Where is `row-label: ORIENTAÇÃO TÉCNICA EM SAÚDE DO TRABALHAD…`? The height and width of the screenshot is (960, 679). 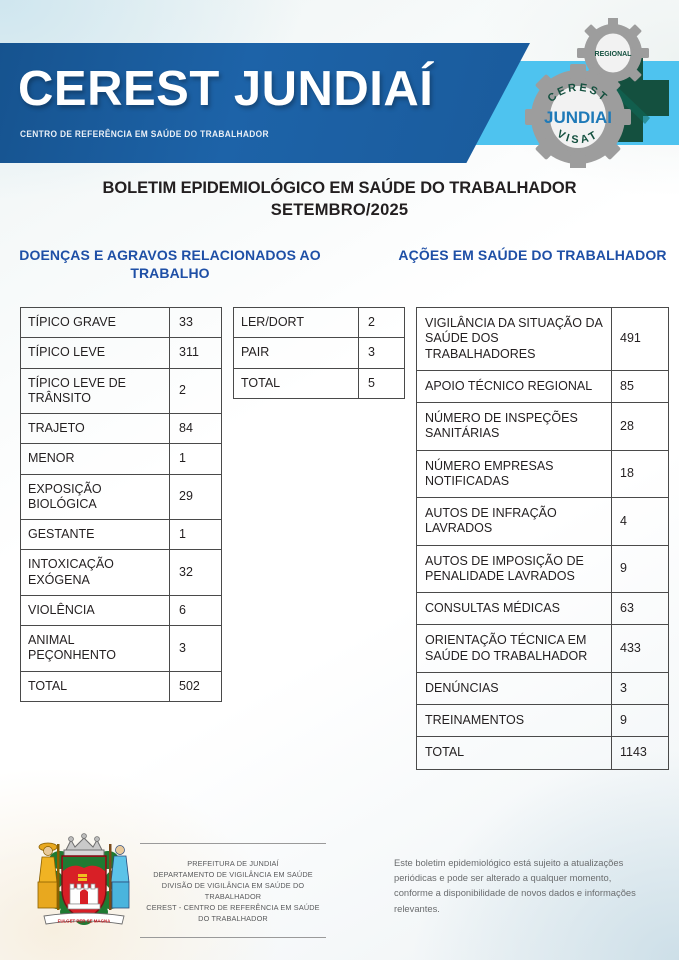 row-label: ORIENTAÇÃO TÉCNICA EM SAÚDE DO TRABALHAD… is located at coordinates (514, 648).